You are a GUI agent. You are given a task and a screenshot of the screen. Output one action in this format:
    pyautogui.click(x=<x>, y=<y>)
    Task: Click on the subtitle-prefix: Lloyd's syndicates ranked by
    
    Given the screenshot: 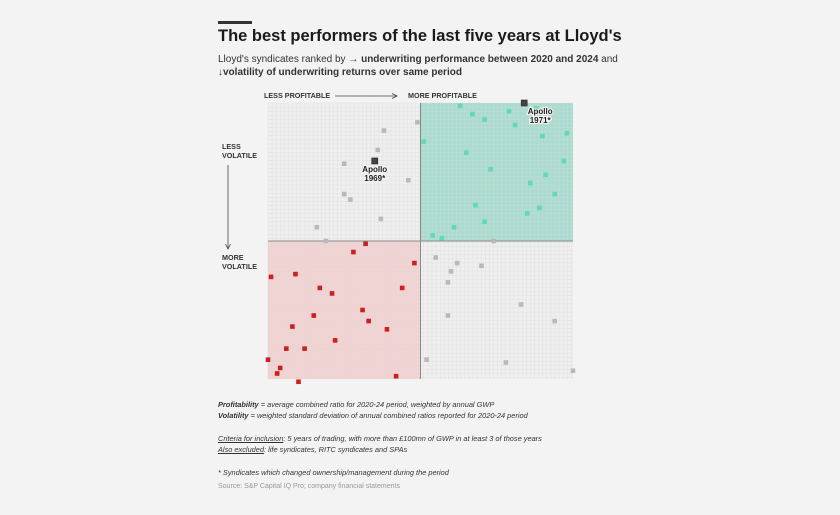 What is the action you would take?
    pyautogui.click(x=283, y=59)
    